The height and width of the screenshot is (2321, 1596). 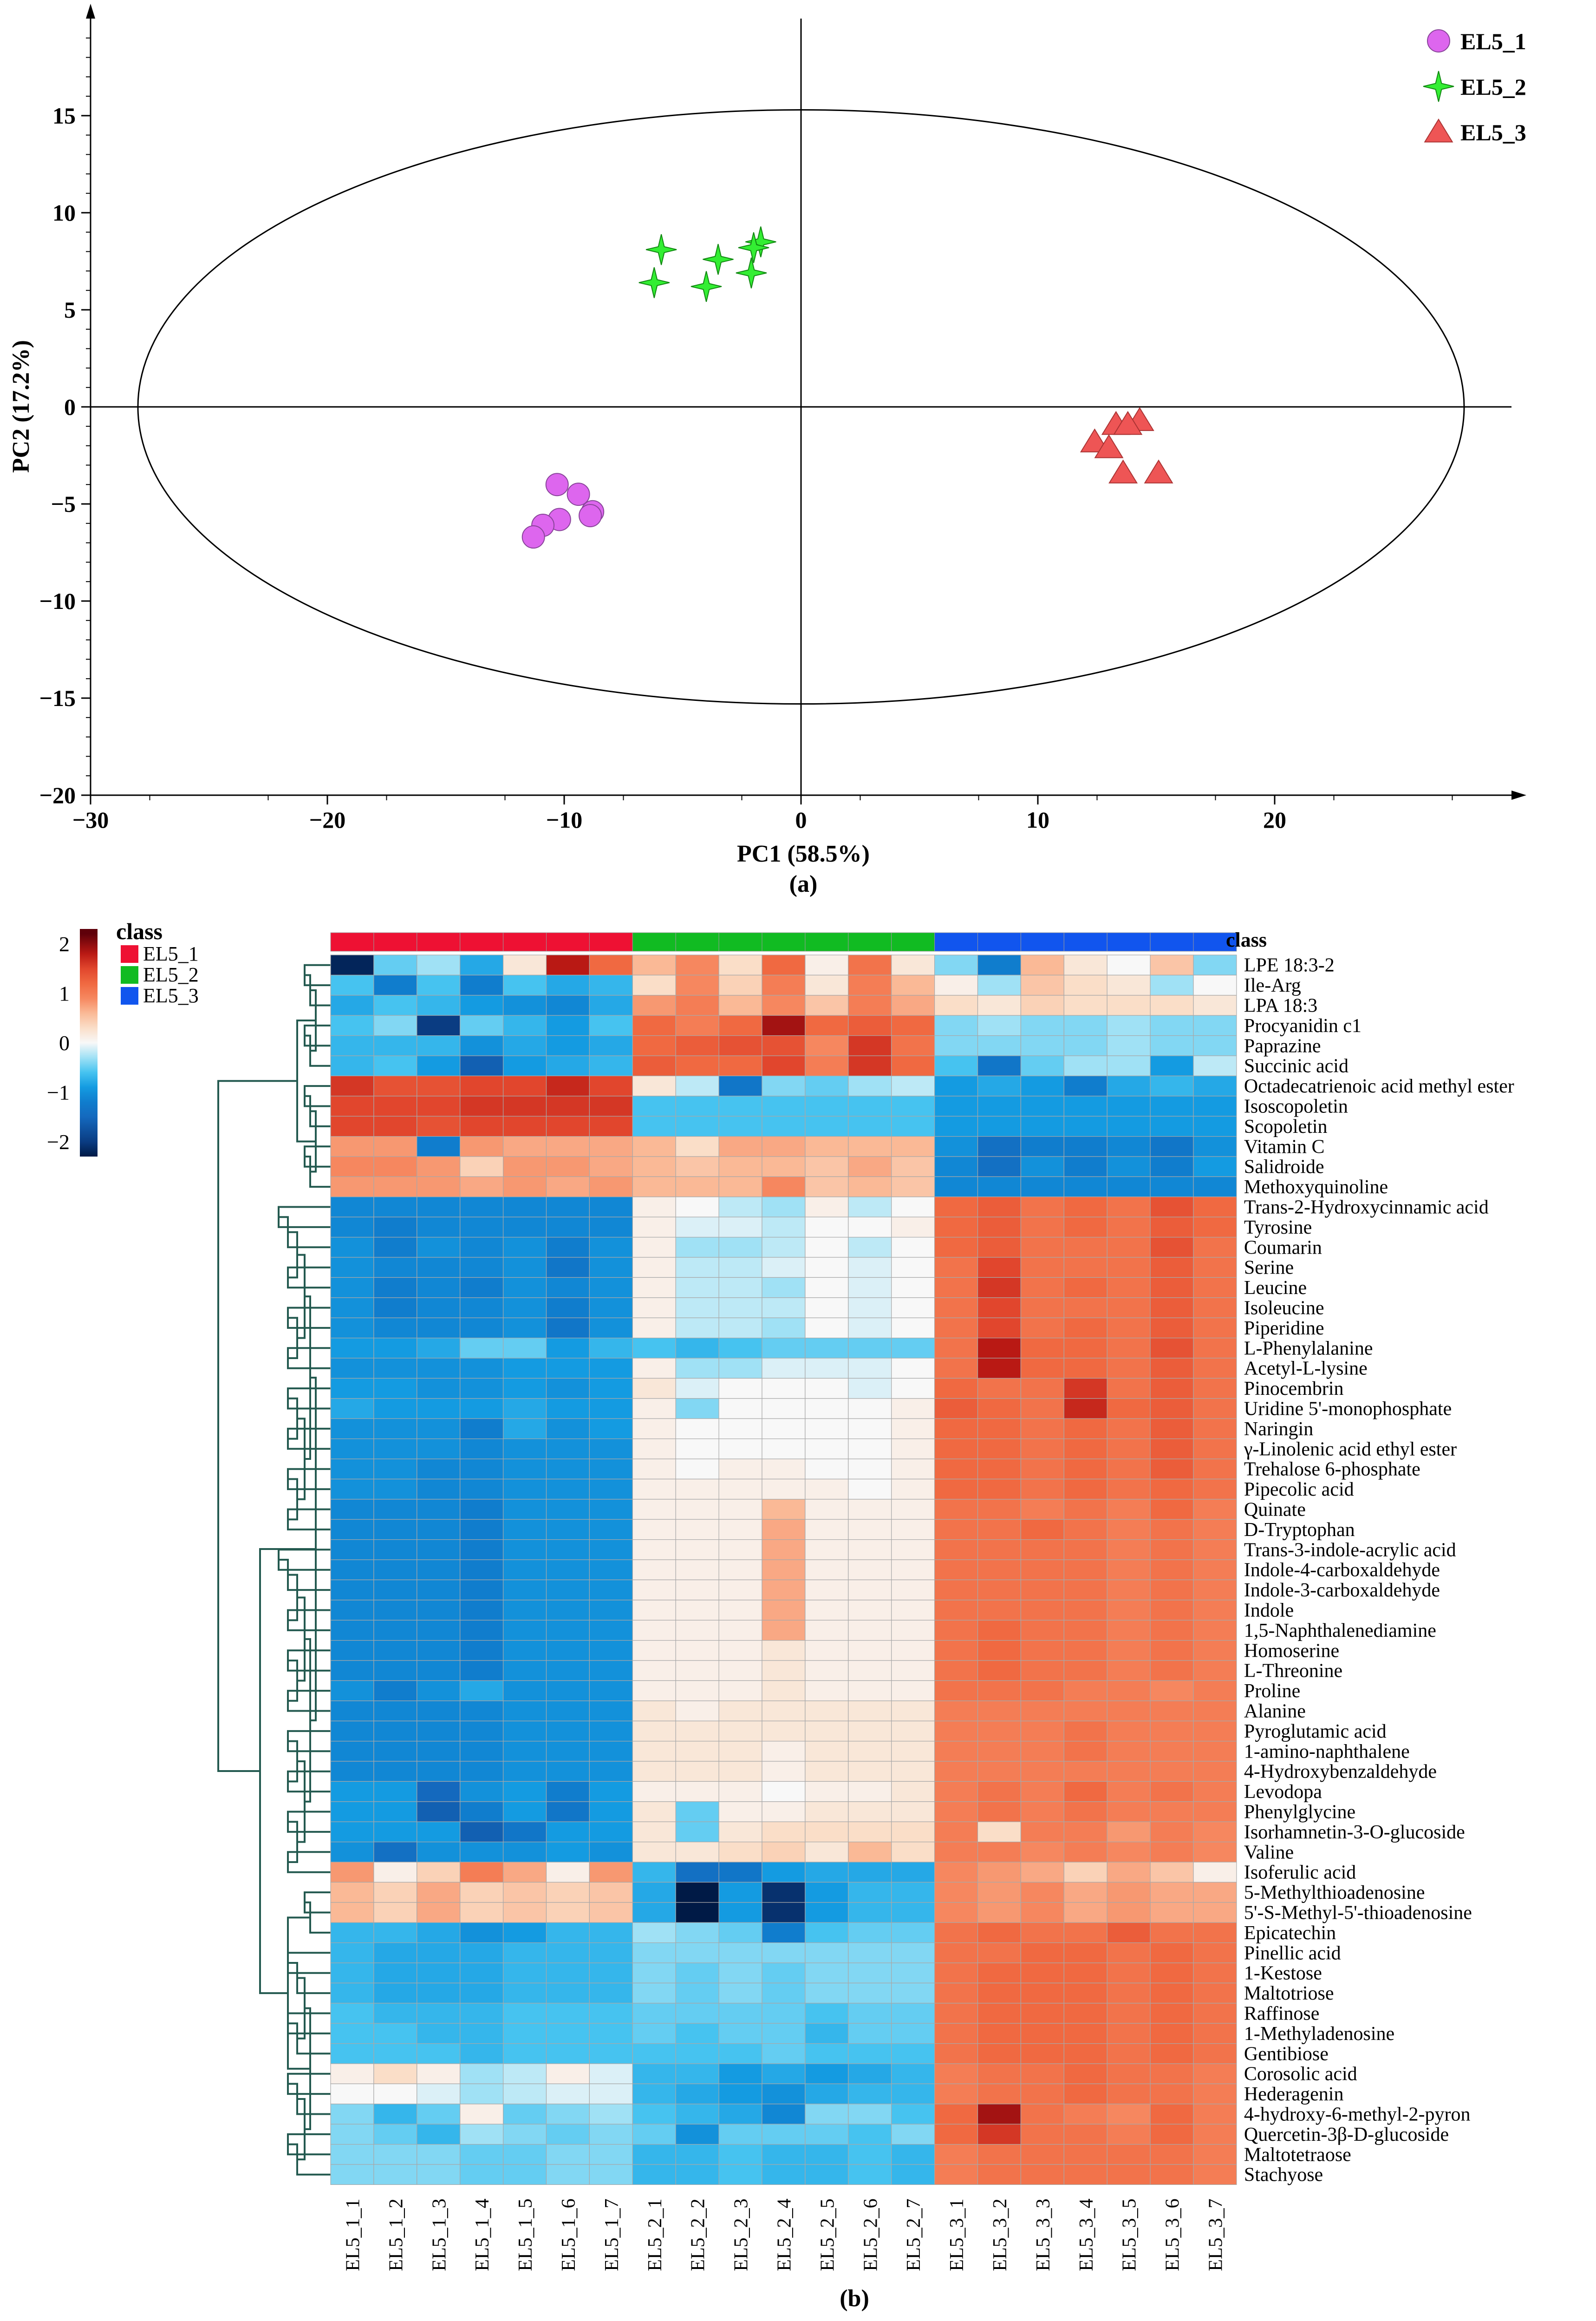 What do you see at coordinates (1246, 939) in the screenshot?
I see `class-bar-label: class` at bounding box center [1246, 939].